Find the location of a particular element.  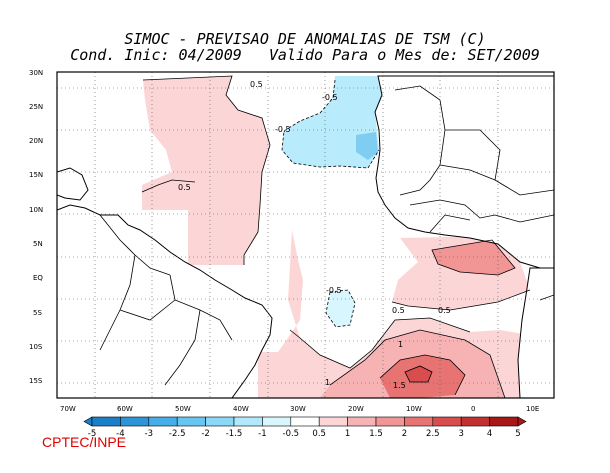

lat-label: 25N is located at coordinates (36, 107).